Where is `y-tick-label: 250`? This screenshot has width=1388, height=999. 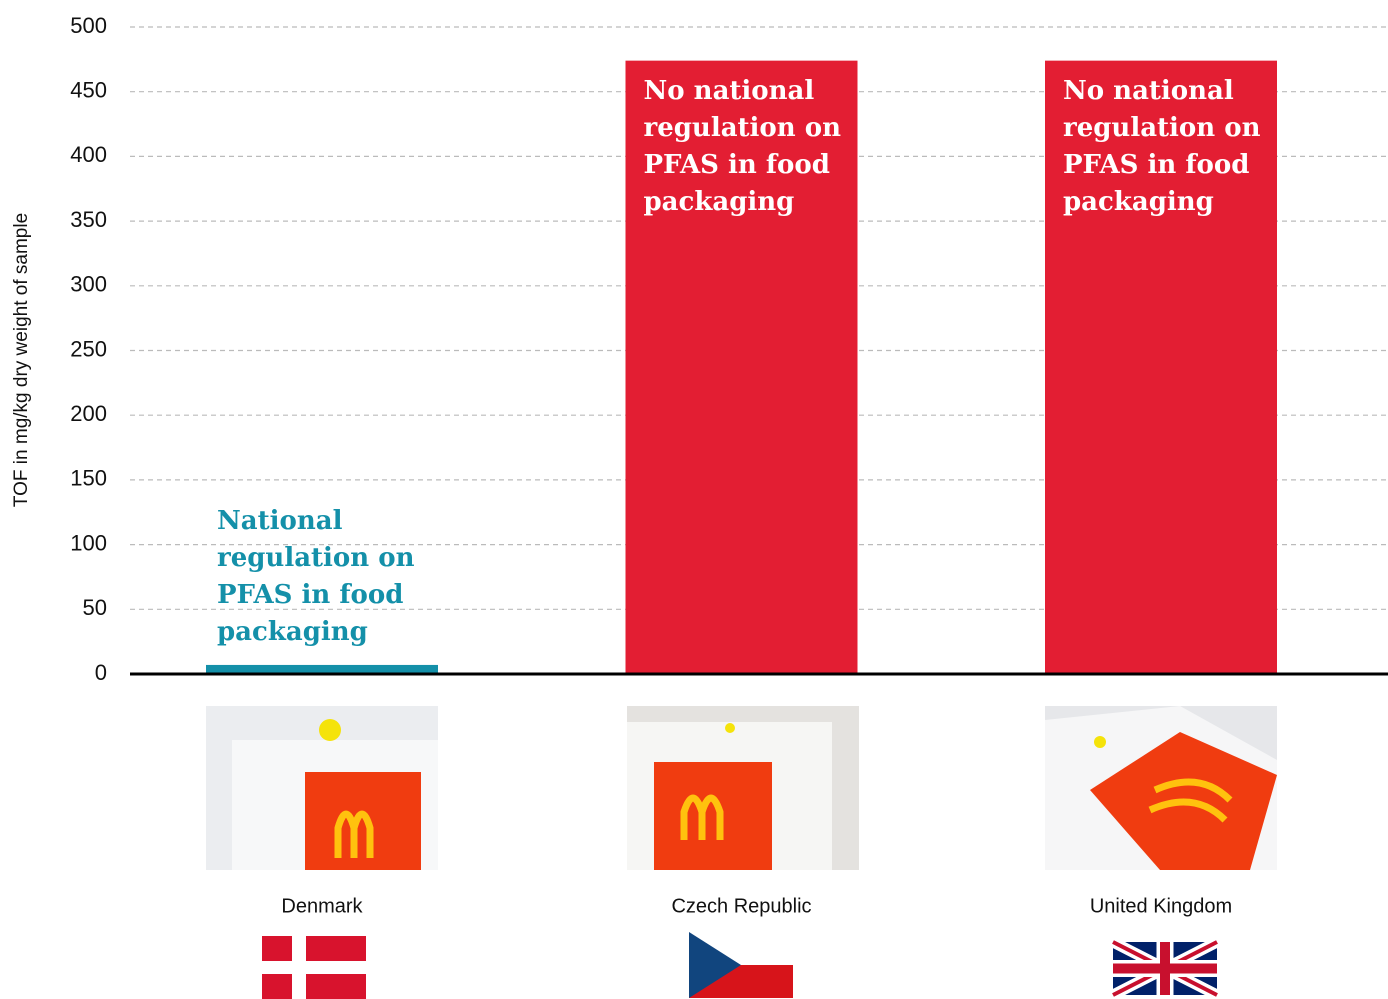
y-tick-label: 250 is located at coordinates (88, 348).